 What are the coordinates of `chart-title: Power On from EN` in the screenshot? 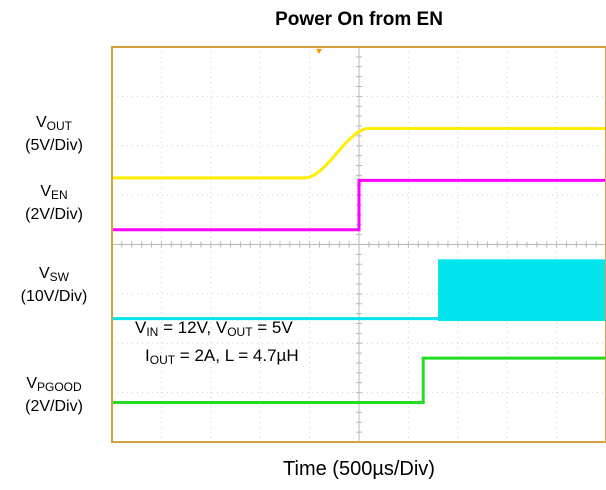 It's located at (359, 19).